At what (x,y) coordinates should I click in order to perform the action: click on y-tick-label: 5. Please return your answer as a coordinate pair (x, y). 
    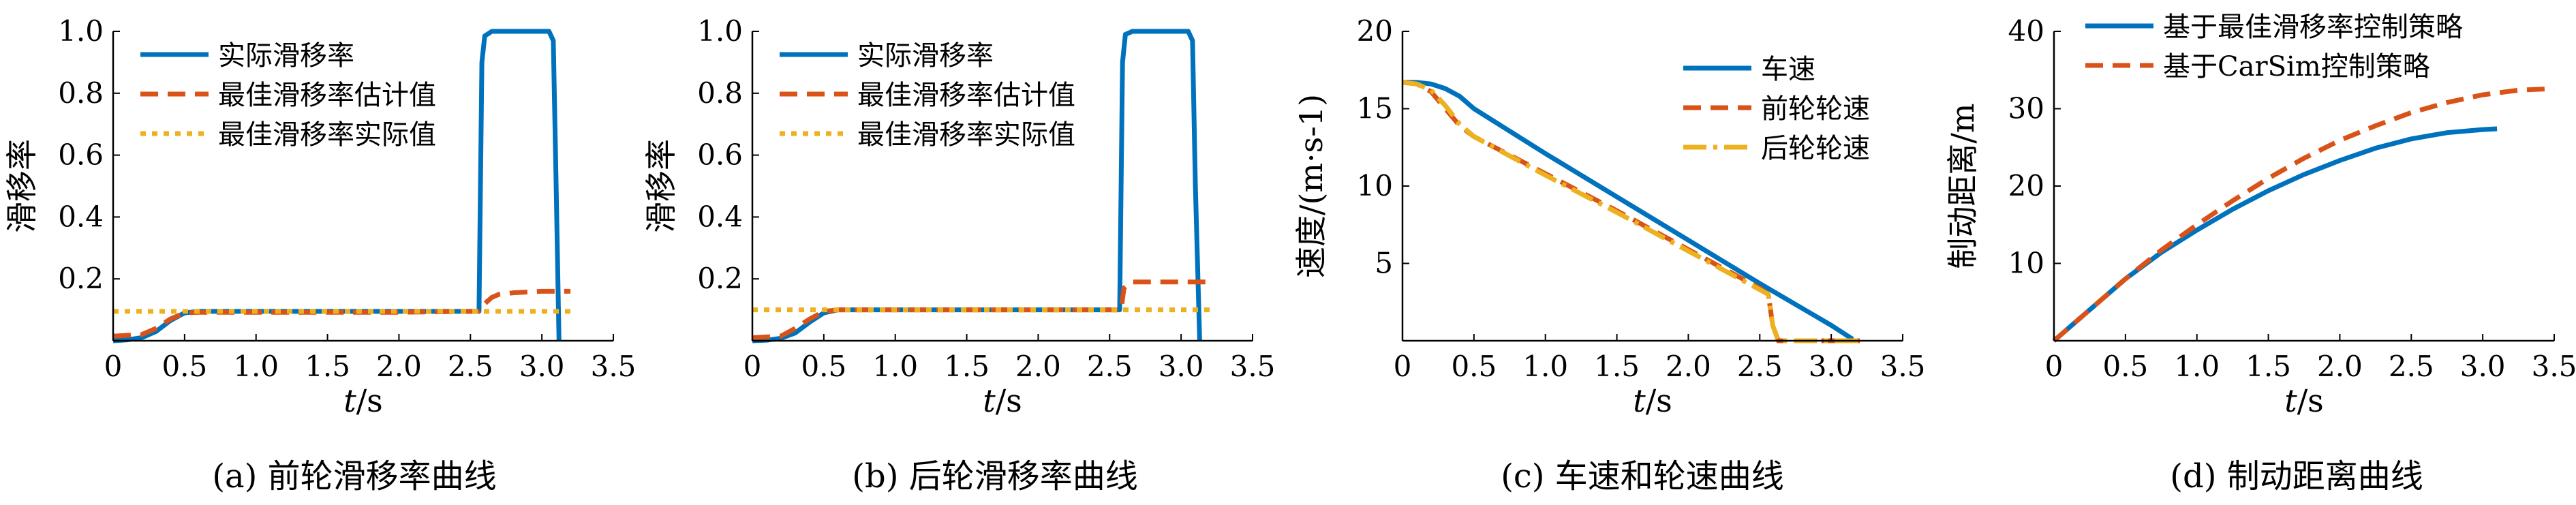
    Looking at the image, I should click on (1384, 263).